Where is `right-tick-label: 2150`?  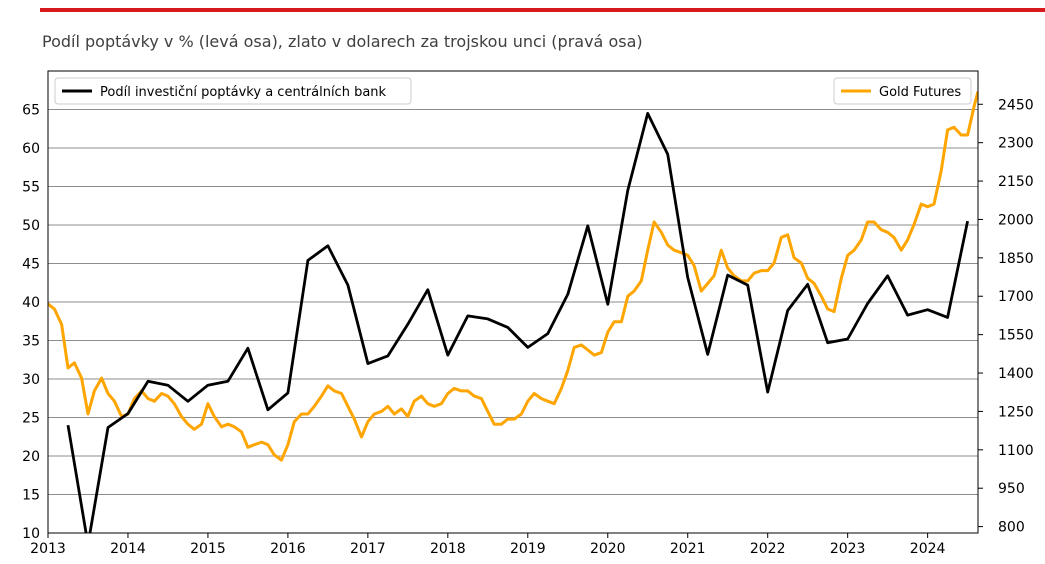
right-tick-label: 2150 is located at coordinates (1016, 182).